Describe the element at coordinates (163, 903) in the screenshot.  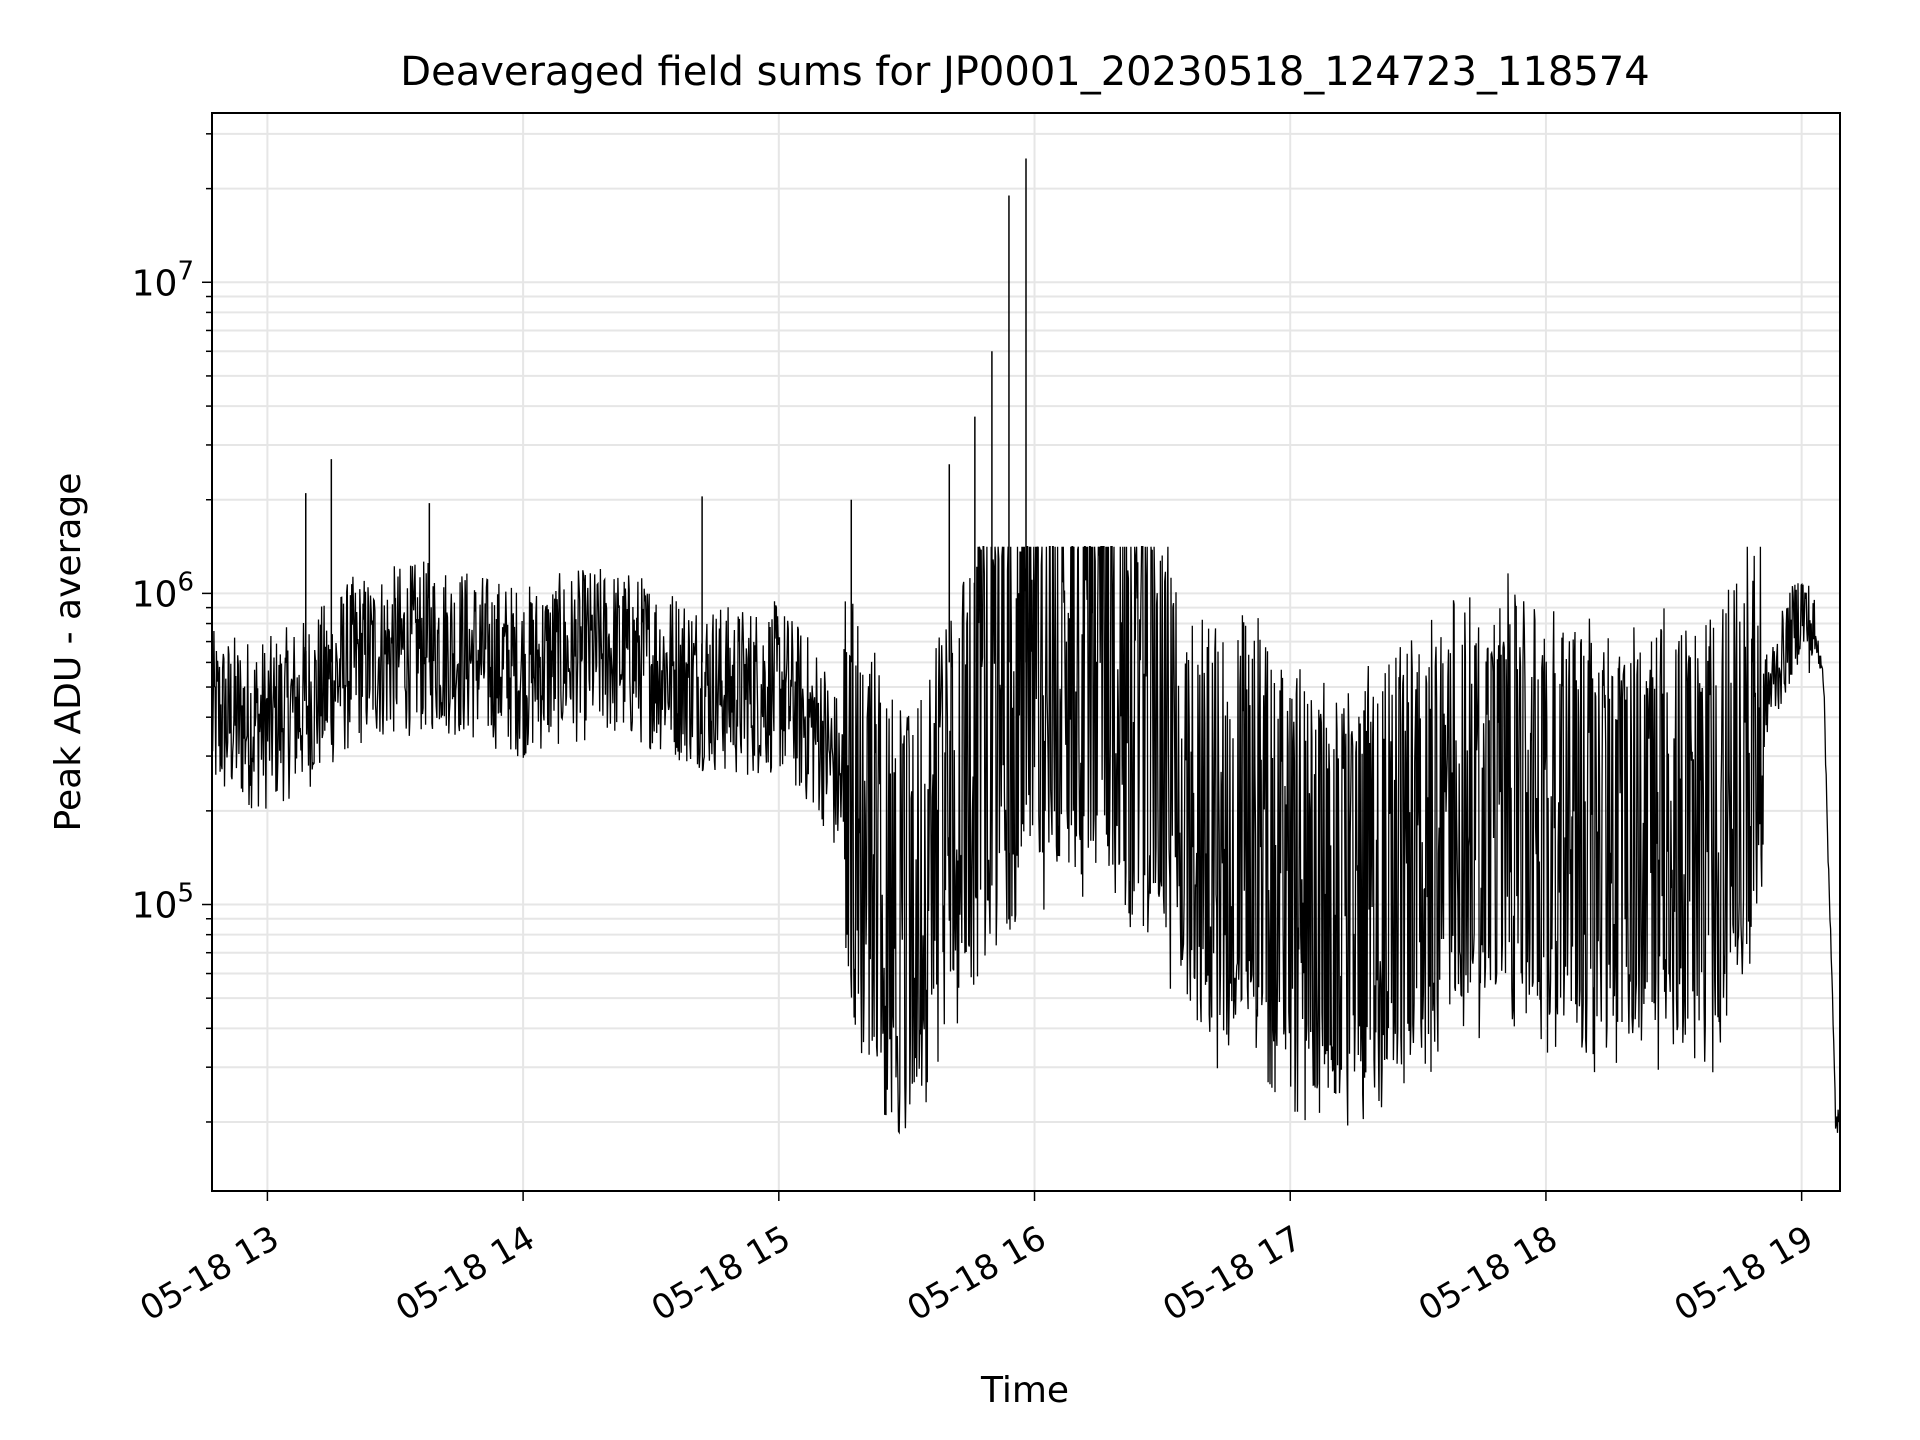
I see `y-tick-label: 10⁵` at that location.